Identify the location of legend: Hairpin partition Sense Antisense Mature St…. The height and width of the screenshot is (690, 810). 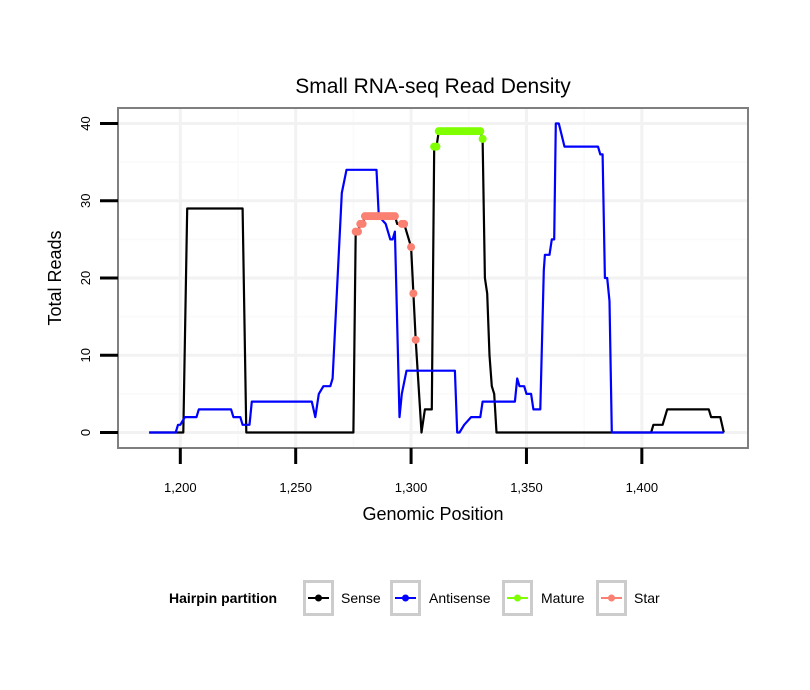
(414, 598).